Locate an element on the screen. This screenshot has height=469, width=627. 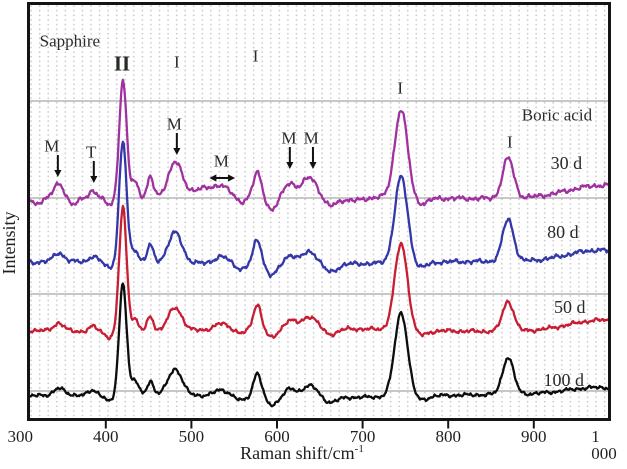
x-tick-label-600: 600 is located at coordinates (277, 436).